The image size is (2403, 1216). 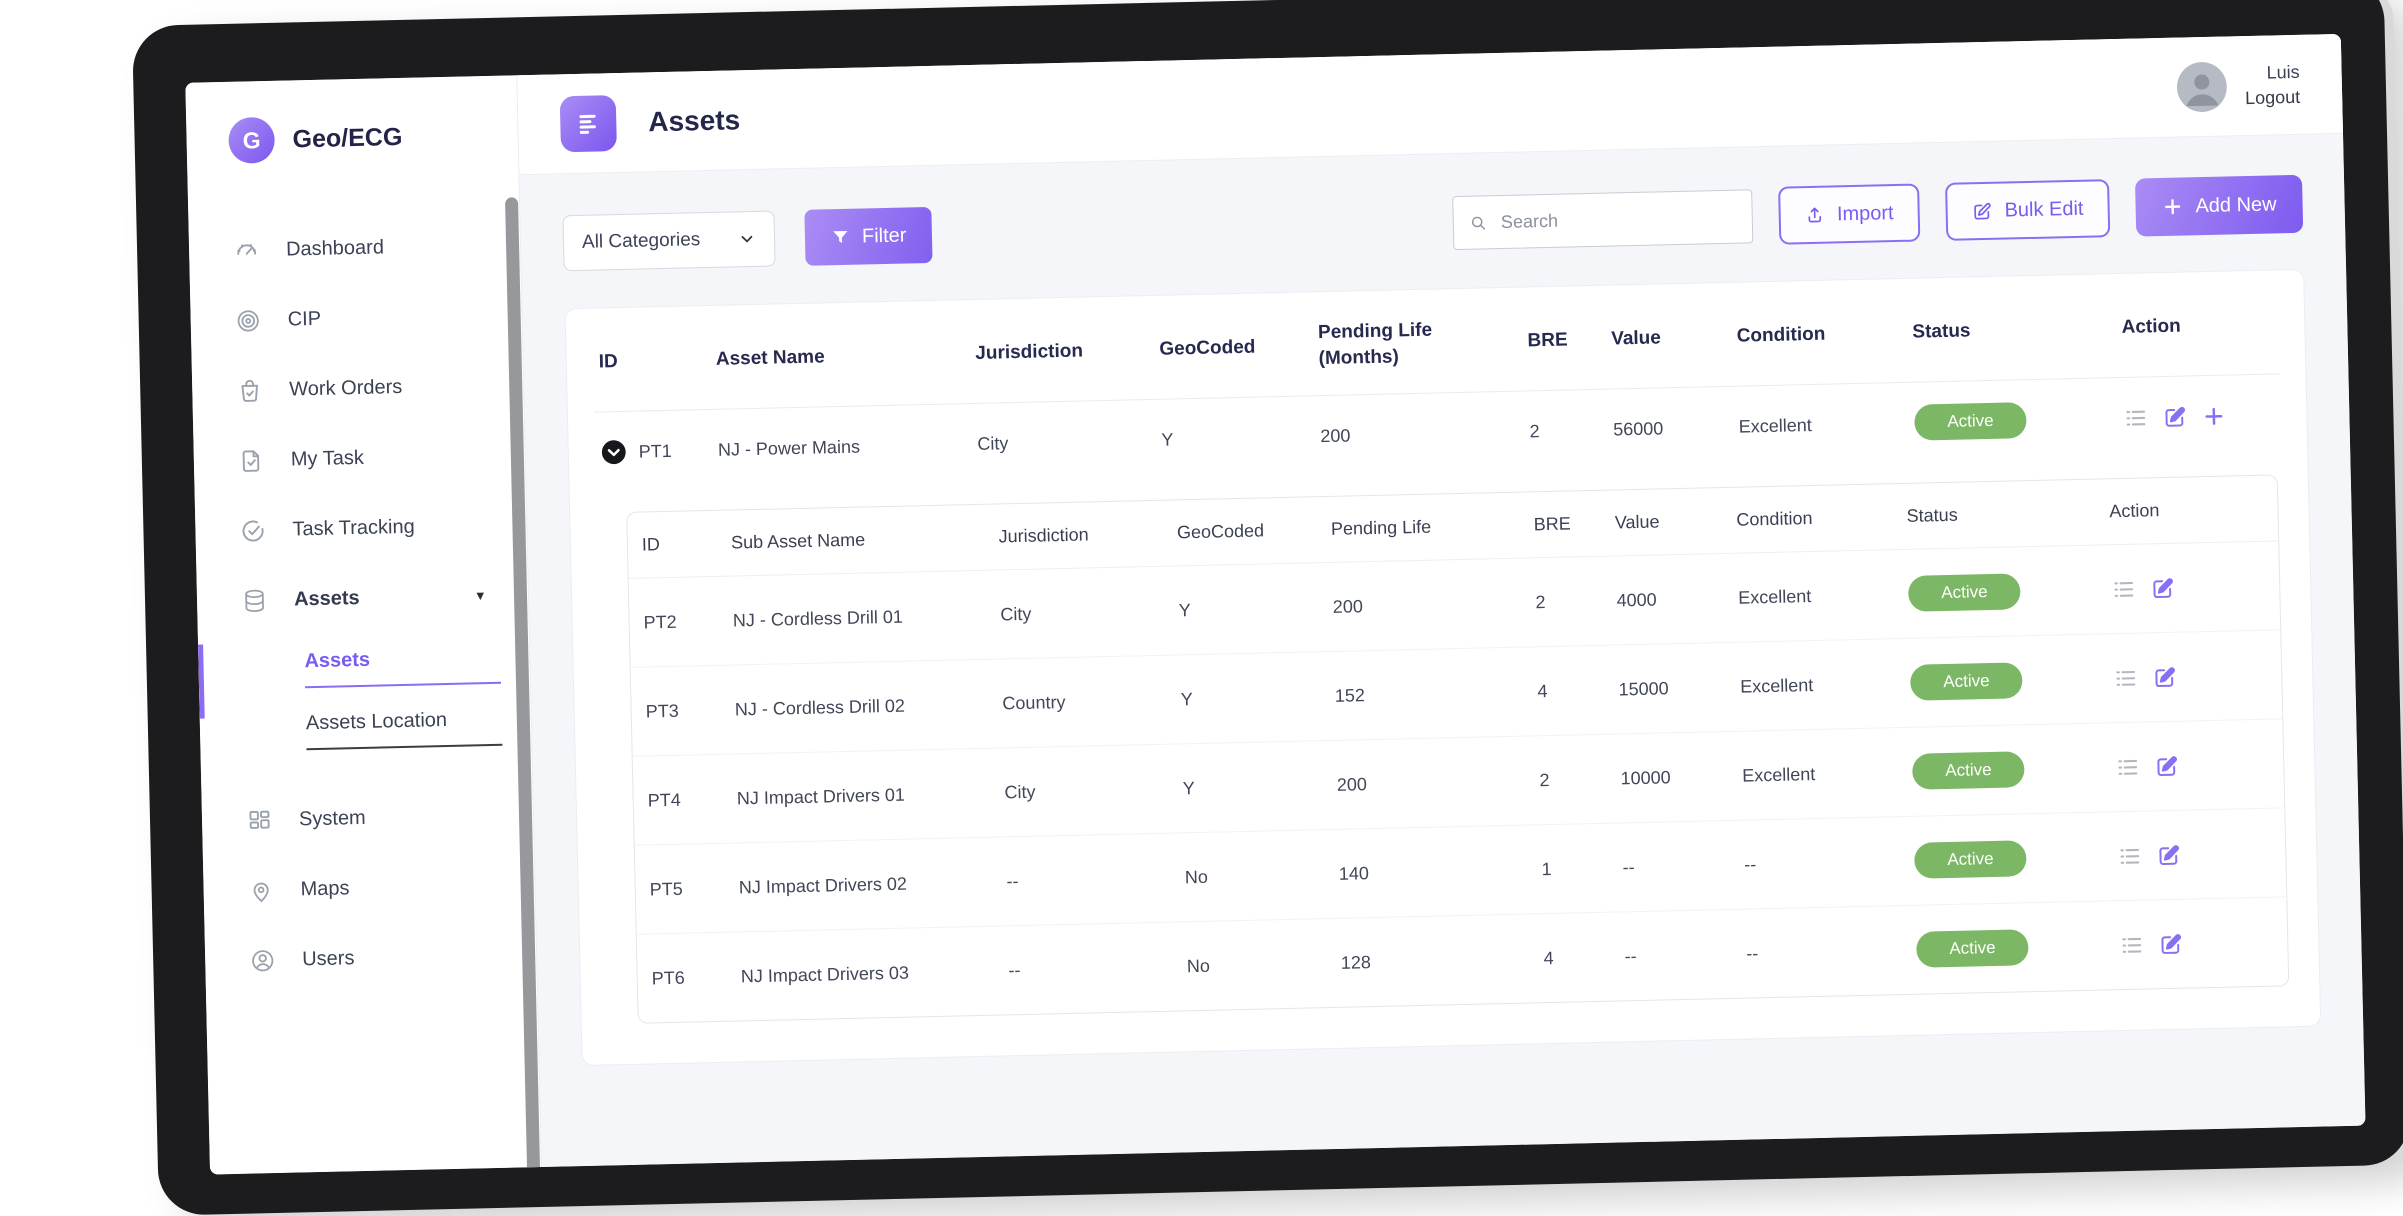 I want to click on filter-button: Filter, so click(x=869, y=236).